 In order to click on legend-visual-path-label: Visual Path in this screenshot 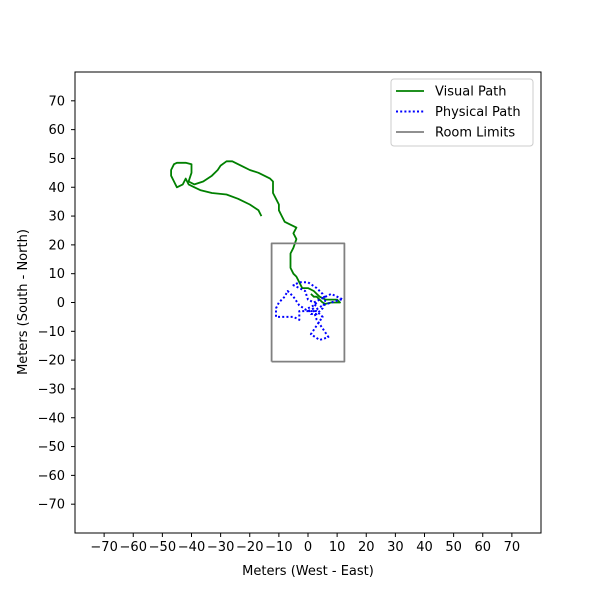, I will do `click(471, 92)`.